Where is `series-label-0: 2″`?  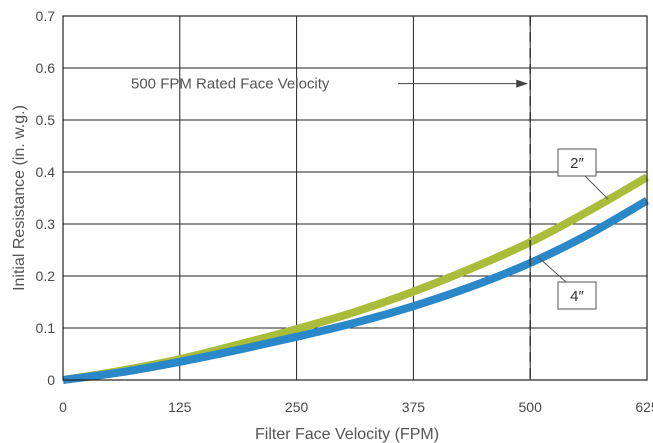
series-label-0: 2″ is located at coordinates (577, 163).